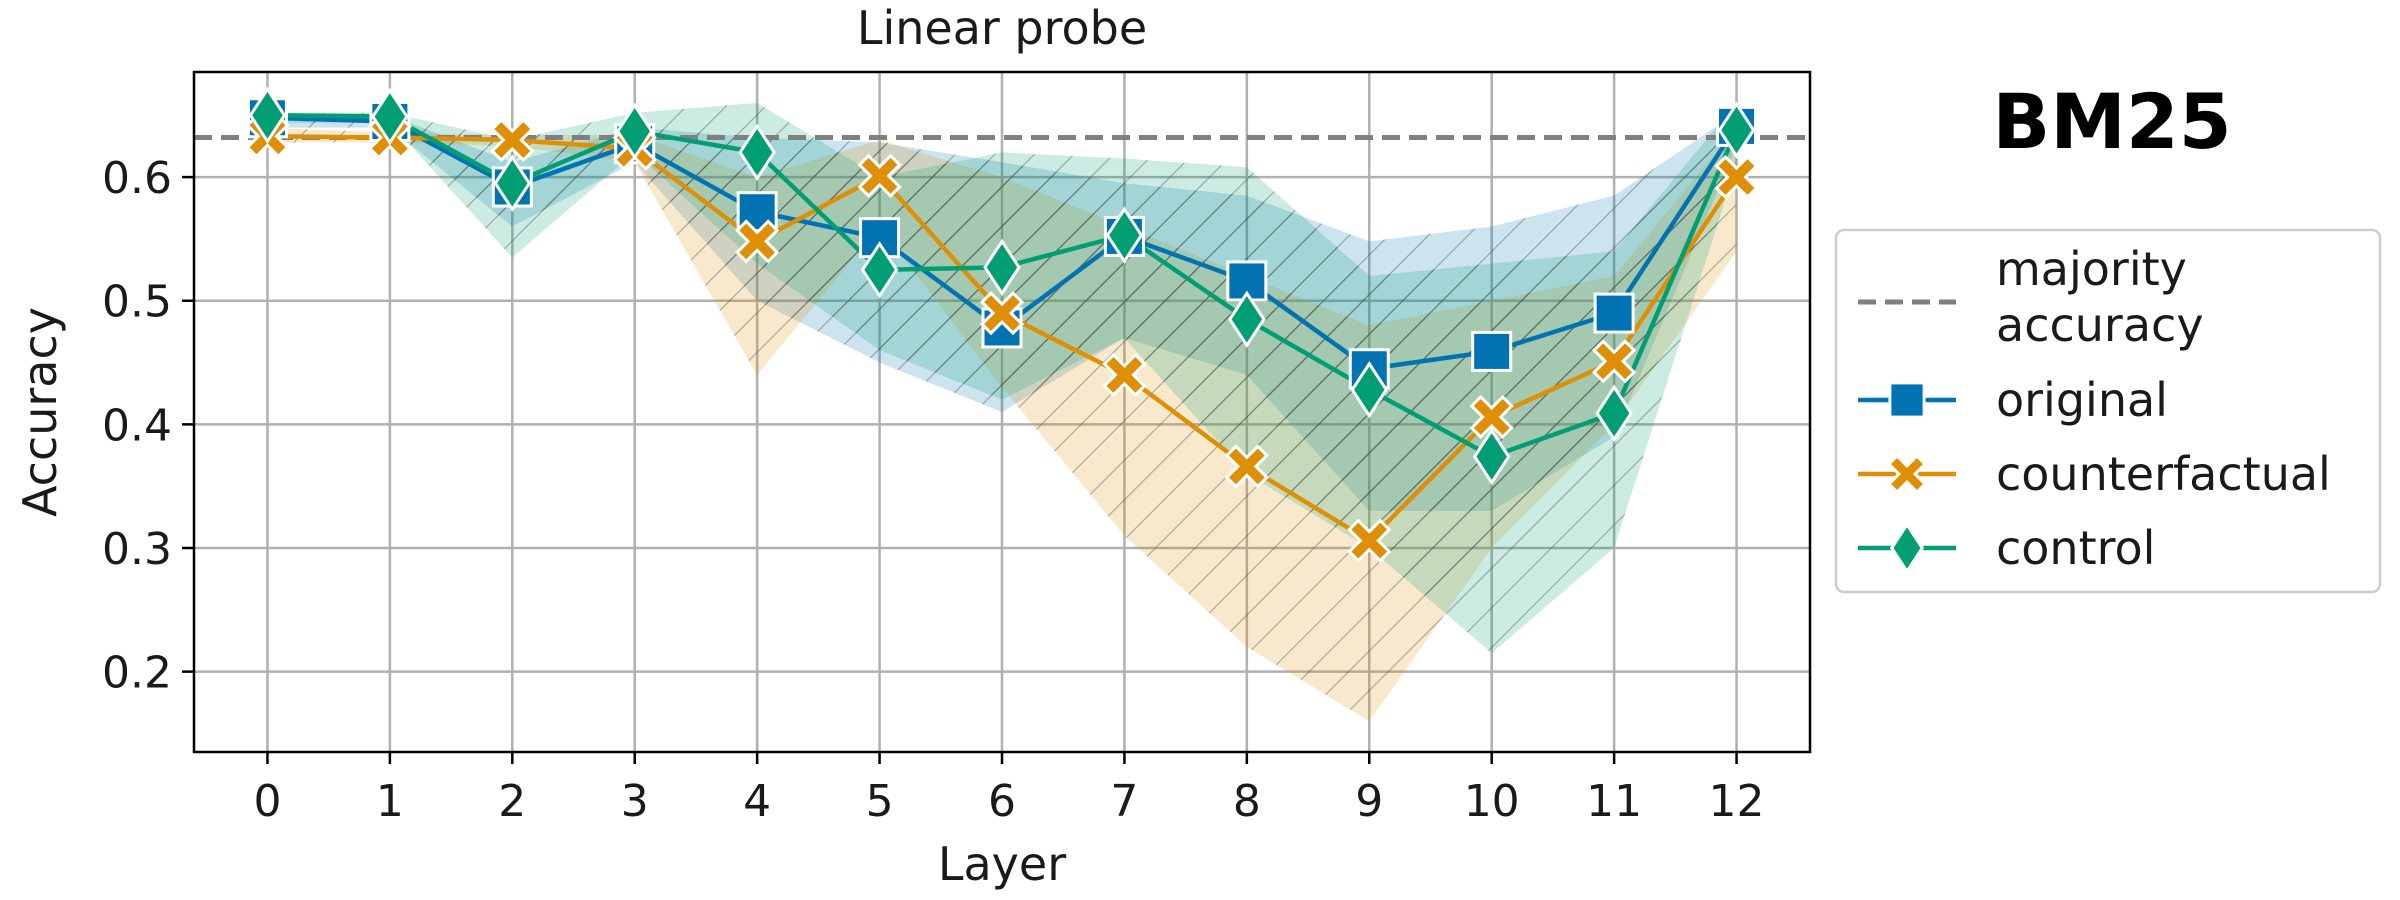 The height and width of the screenshot is (900, 2400). I want to click on x-axis-ticks: 0 1 2 3 4 5 6 7 8 9 10 11 12, so click(1009, 789).